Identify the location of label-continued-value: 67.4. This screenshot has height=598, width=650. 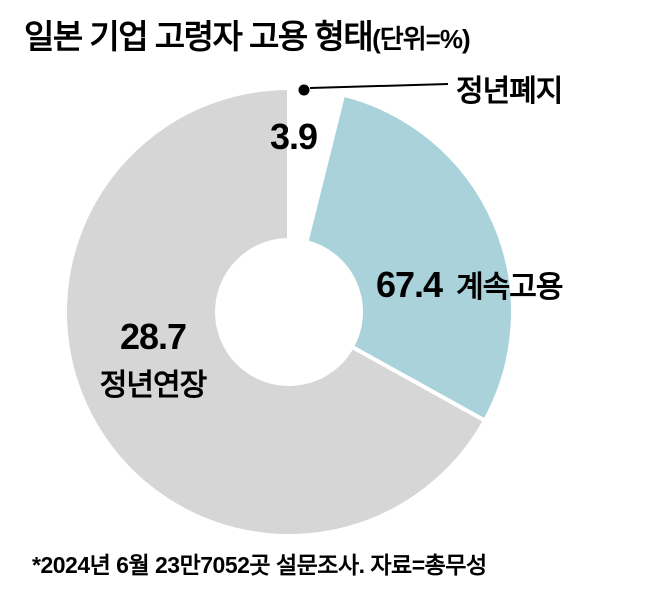
(409, 284).